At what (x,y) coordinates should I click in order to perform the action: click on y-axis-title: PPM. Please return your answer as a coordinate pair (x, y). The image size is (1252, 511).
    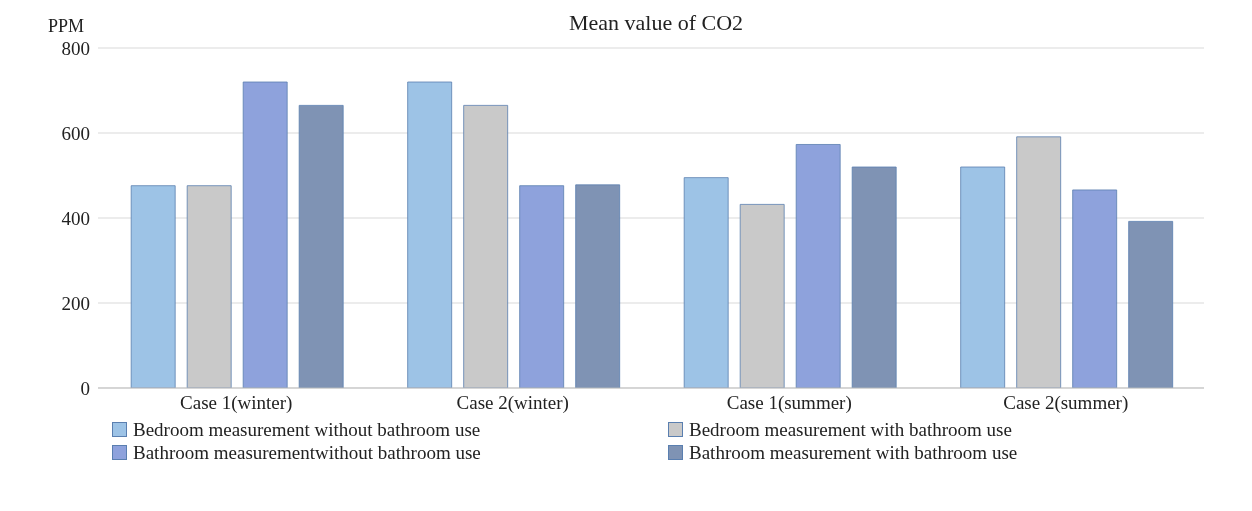
    Looking at the image, I should click on (66, 26).